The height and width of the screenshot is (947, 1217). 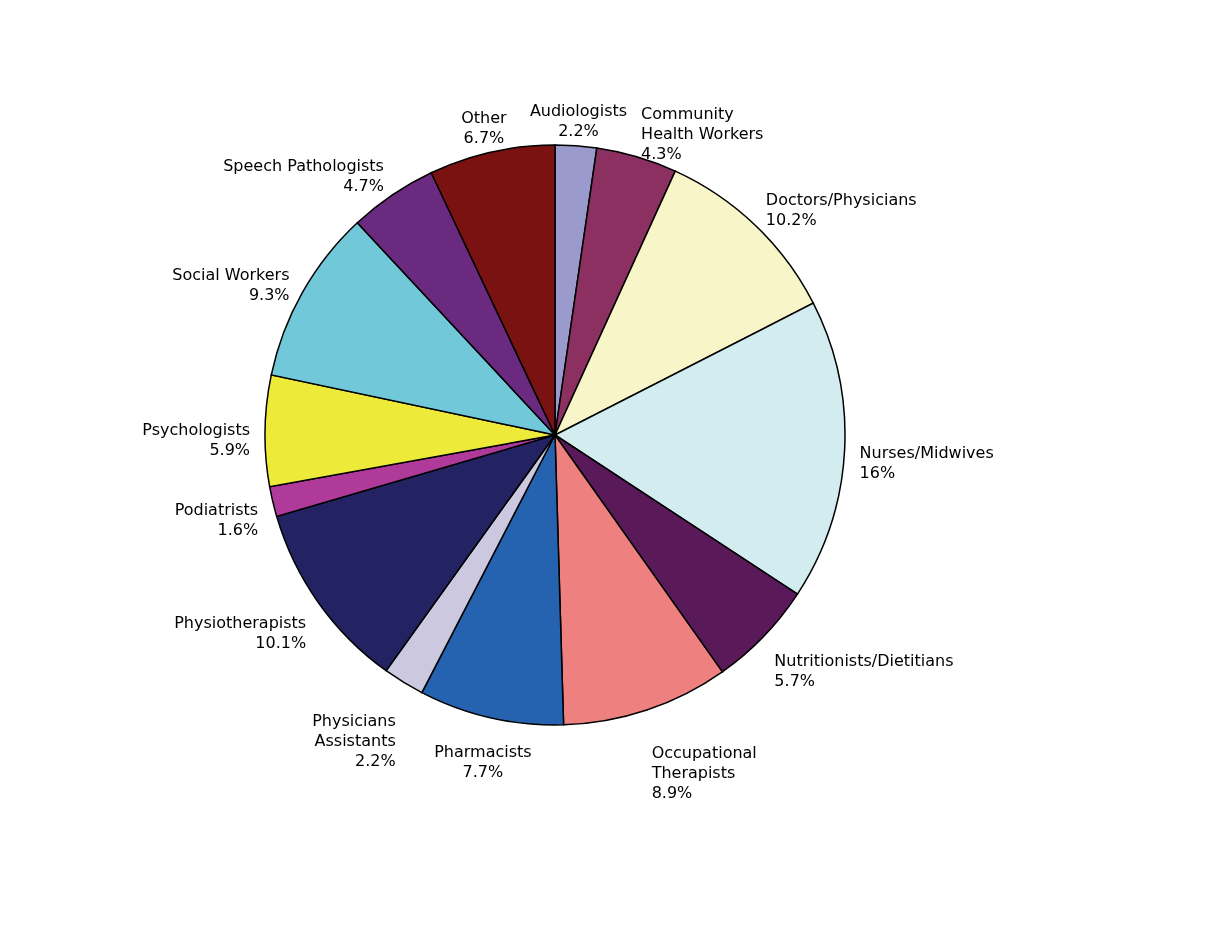 What do you see at coordinates (240, 622) in the screenshot?
I see `slice-label: Physiotherapists` at bounding box center [240, 622].